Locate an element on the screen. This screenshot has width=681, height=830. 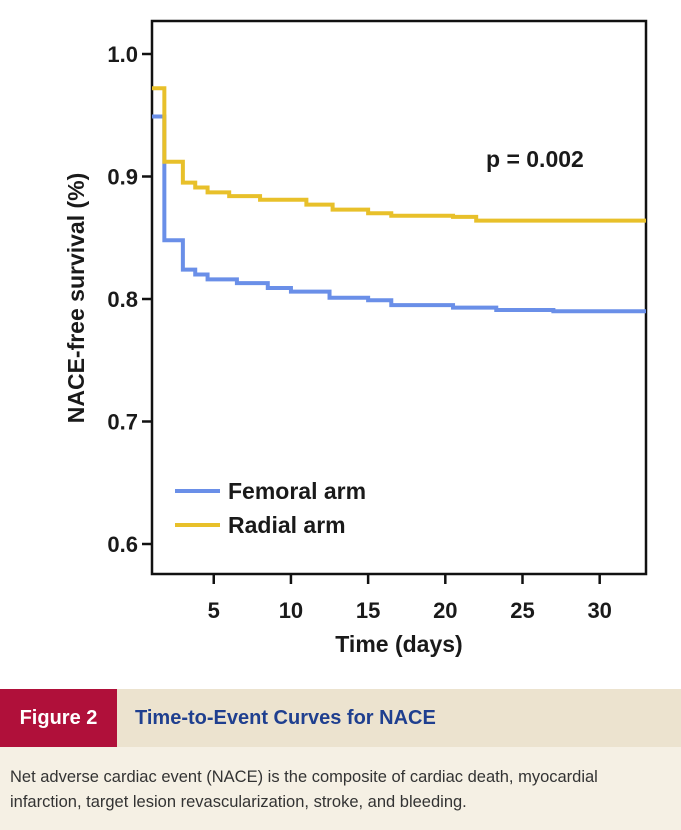
y-tick-label: 0.6 is located at coordinates (122, 544).